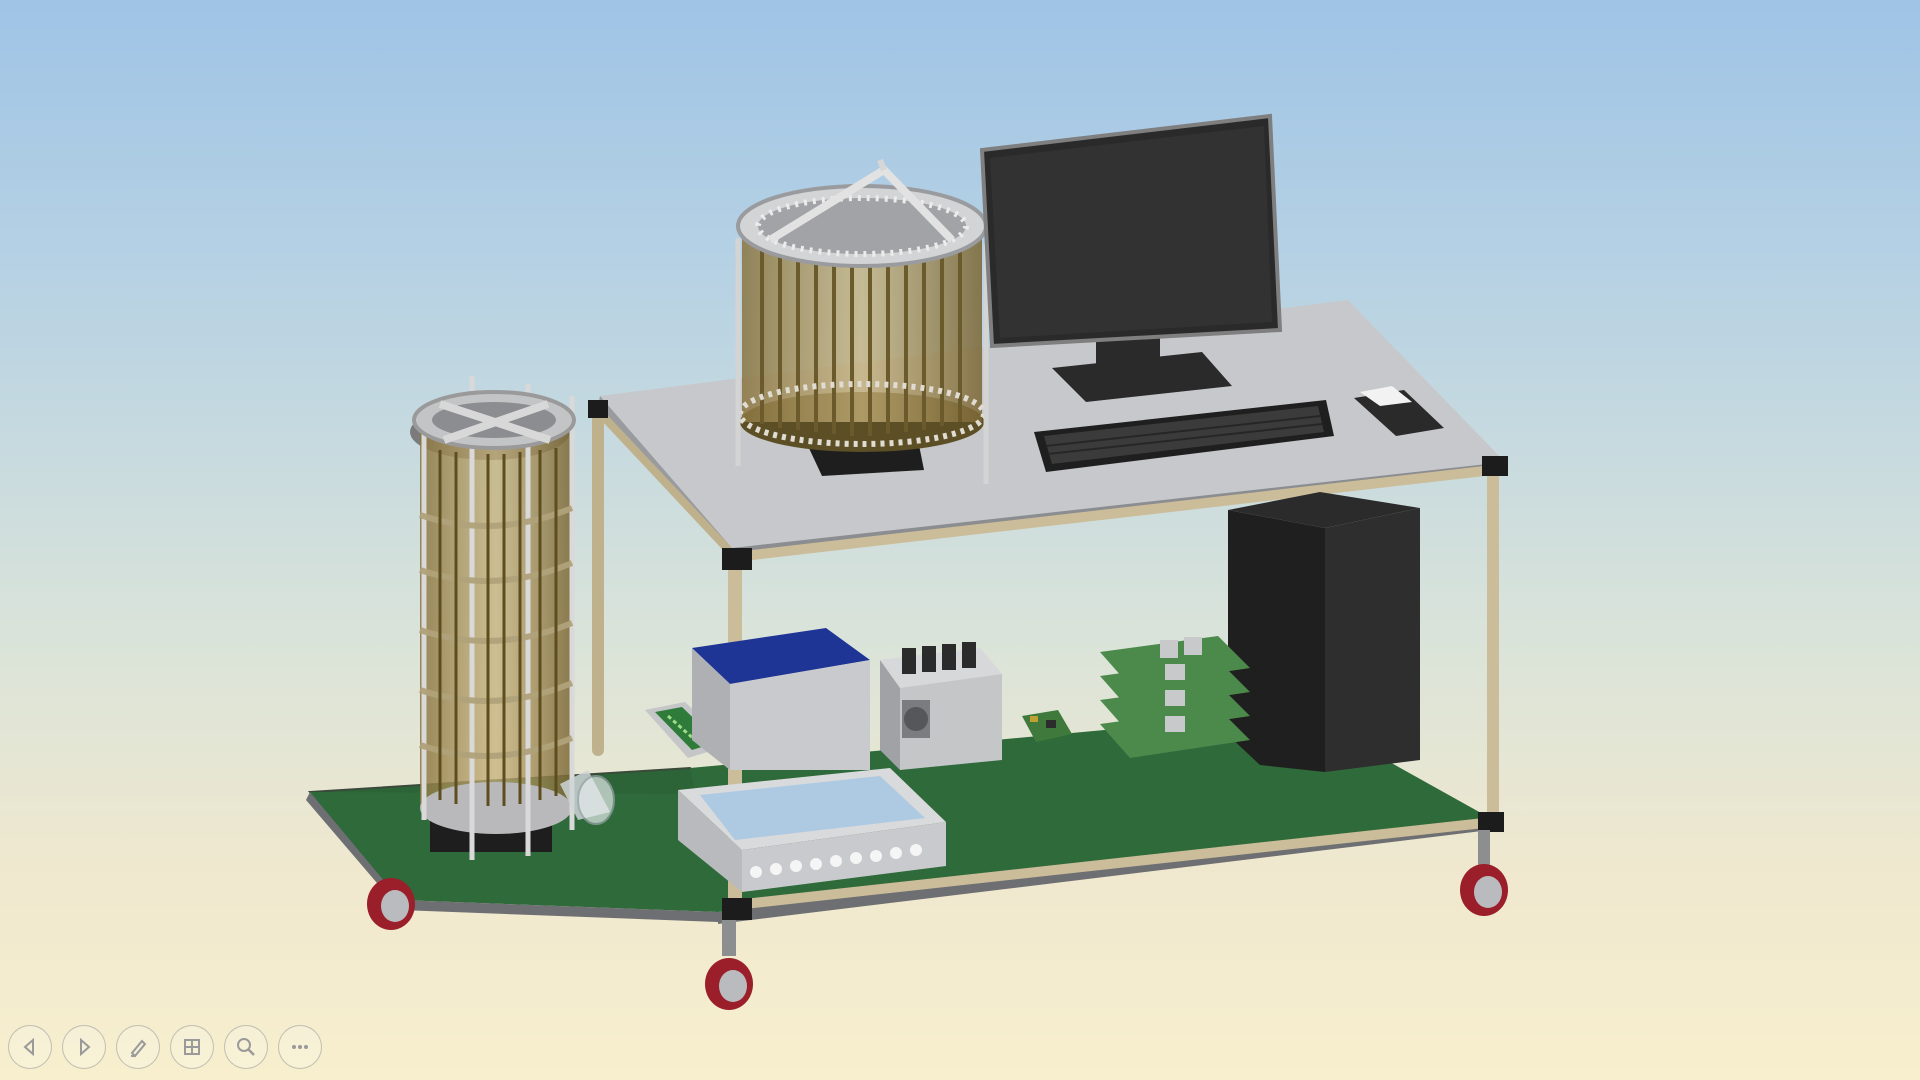 This screenshot has height=1080, width=1920. I want to click on front-panel-module, so click(812, 830).